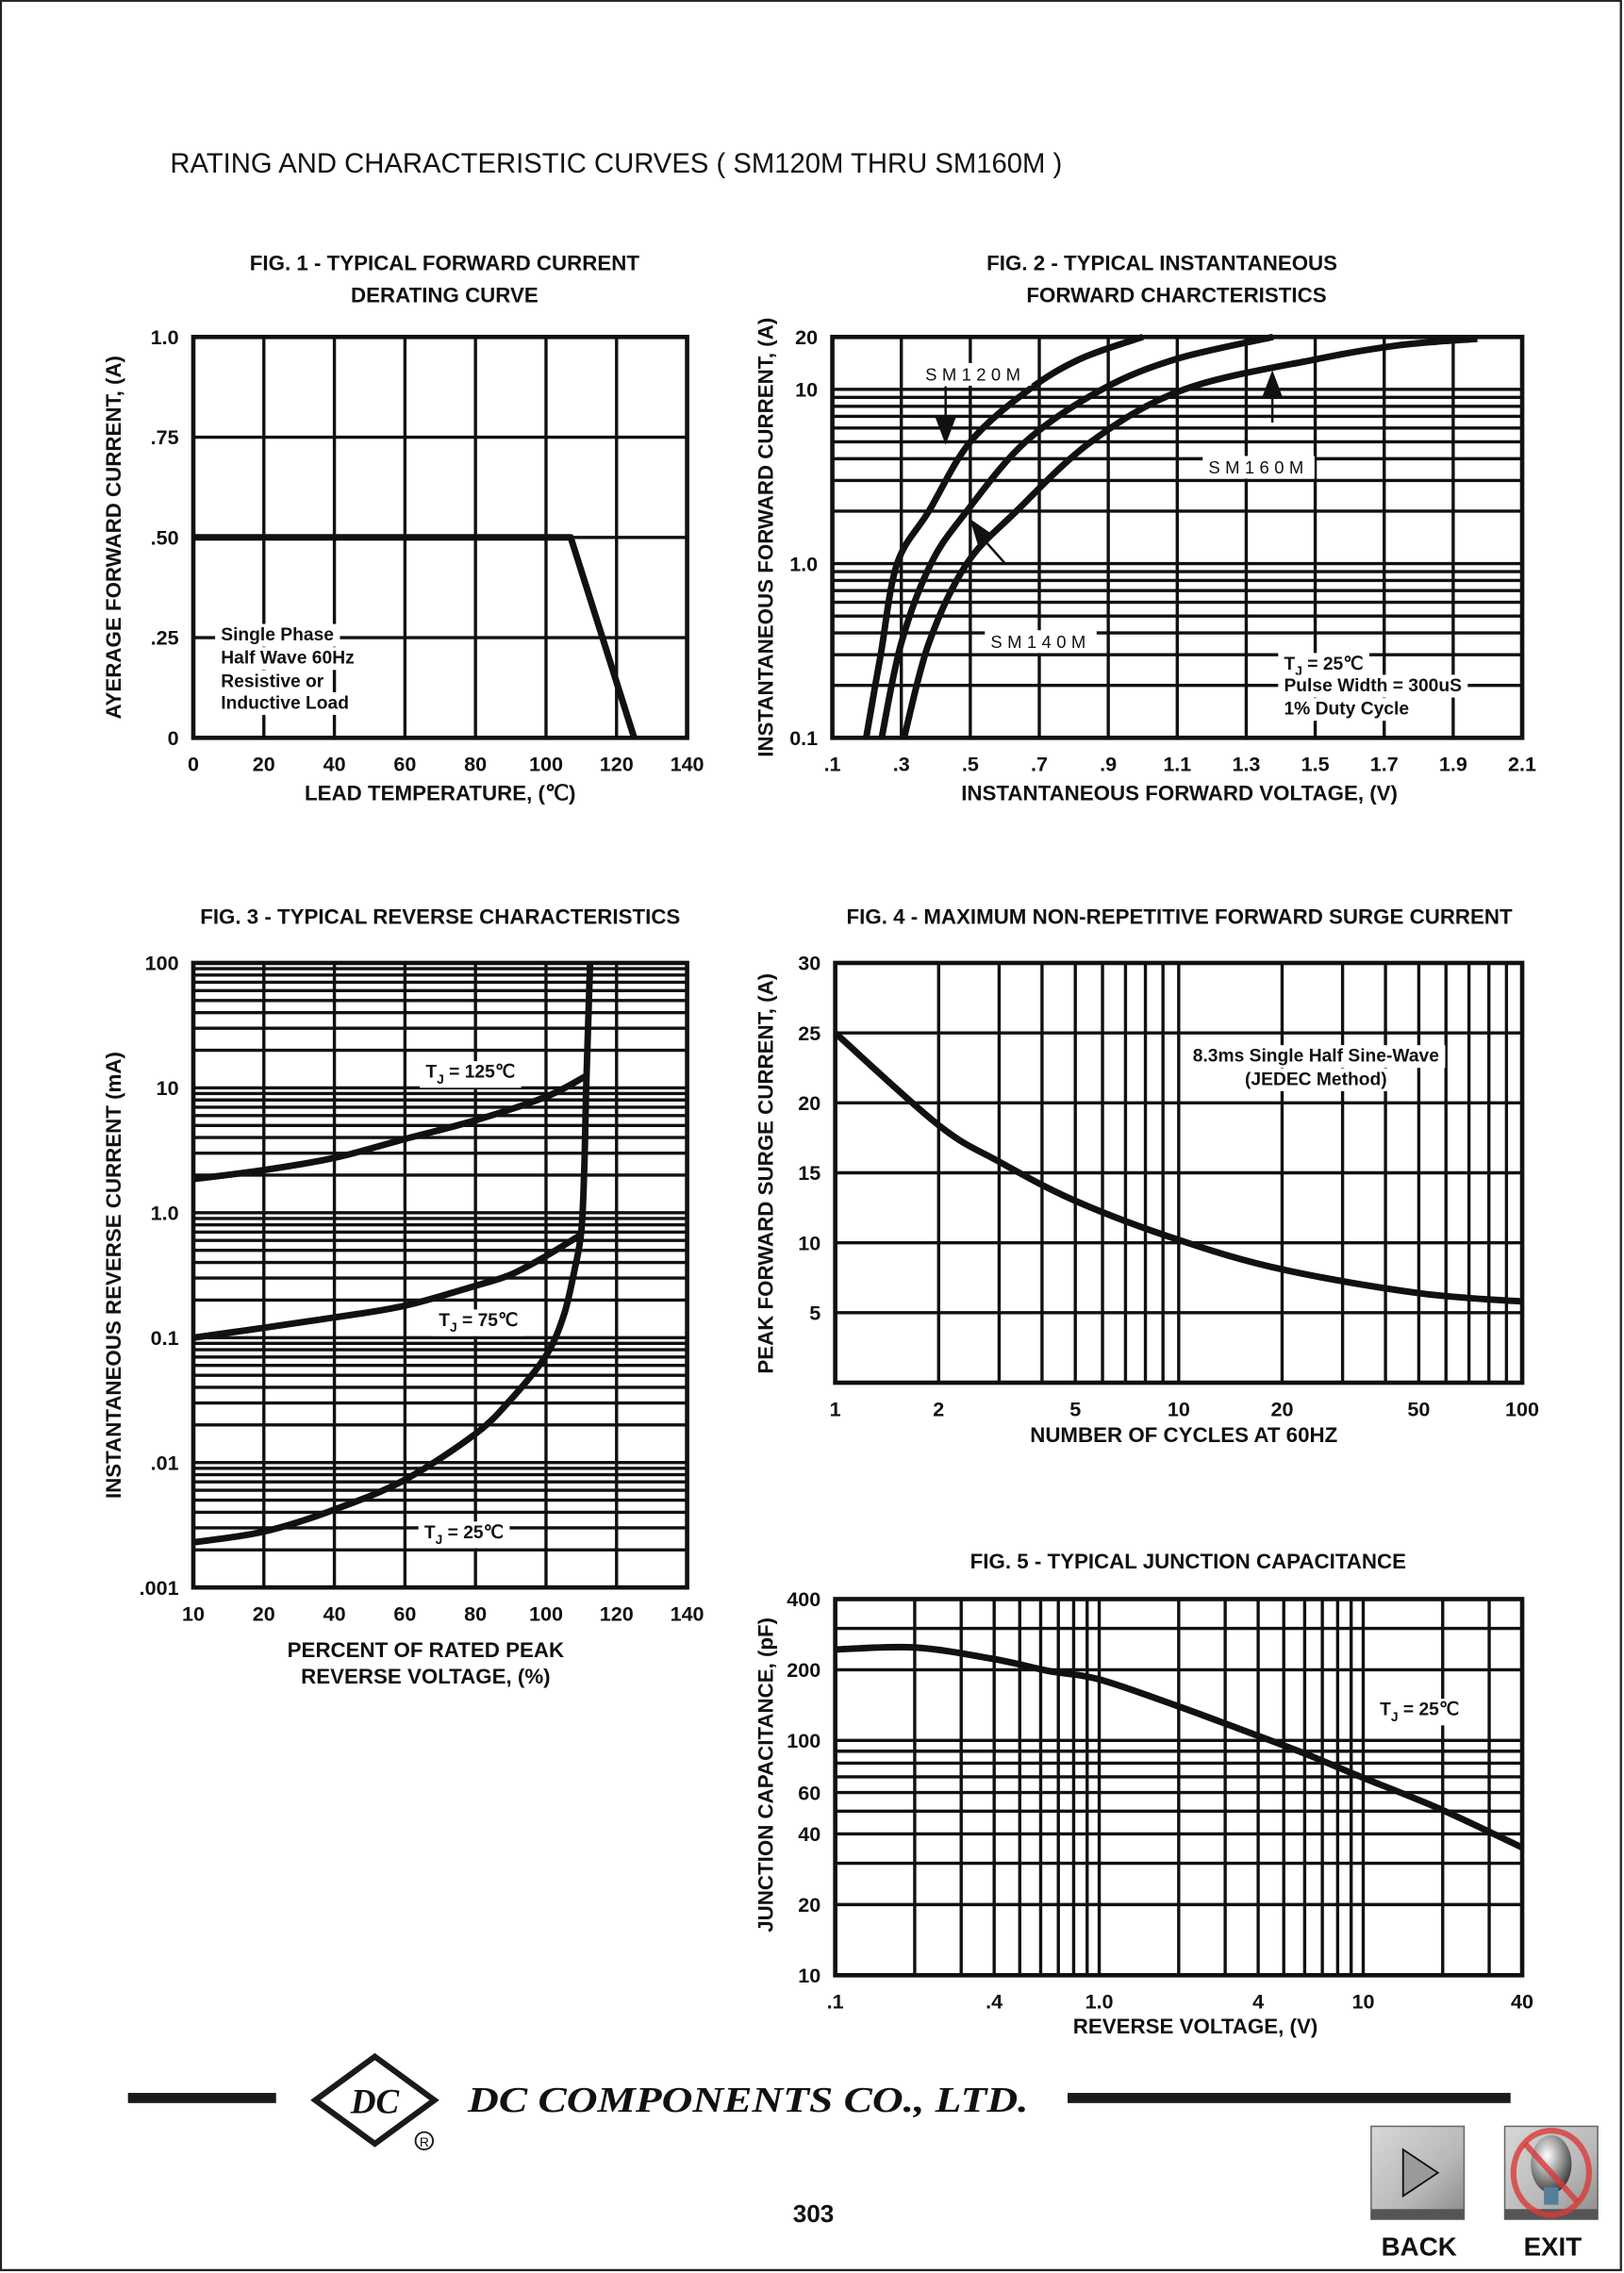 This screenshot has height=2273, width=1624. Describe the element at coordinates (1039, 764) in the screenshot. I see `x-tick-label: .7` at that location.